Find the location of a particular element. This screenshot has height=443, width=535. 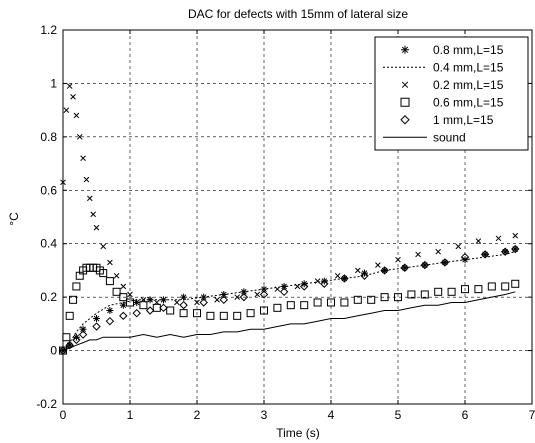

x-tick-label: 5 is located at coordinates (398, 415).